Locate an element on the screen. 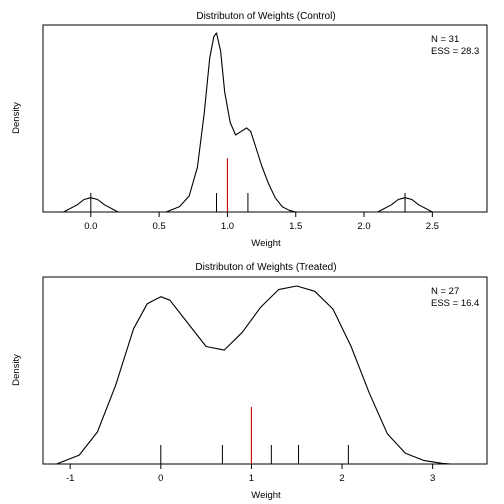 This screenshot has width=504, height=504. control-stat-n: N = 31 is located at coordinates (445, 39).